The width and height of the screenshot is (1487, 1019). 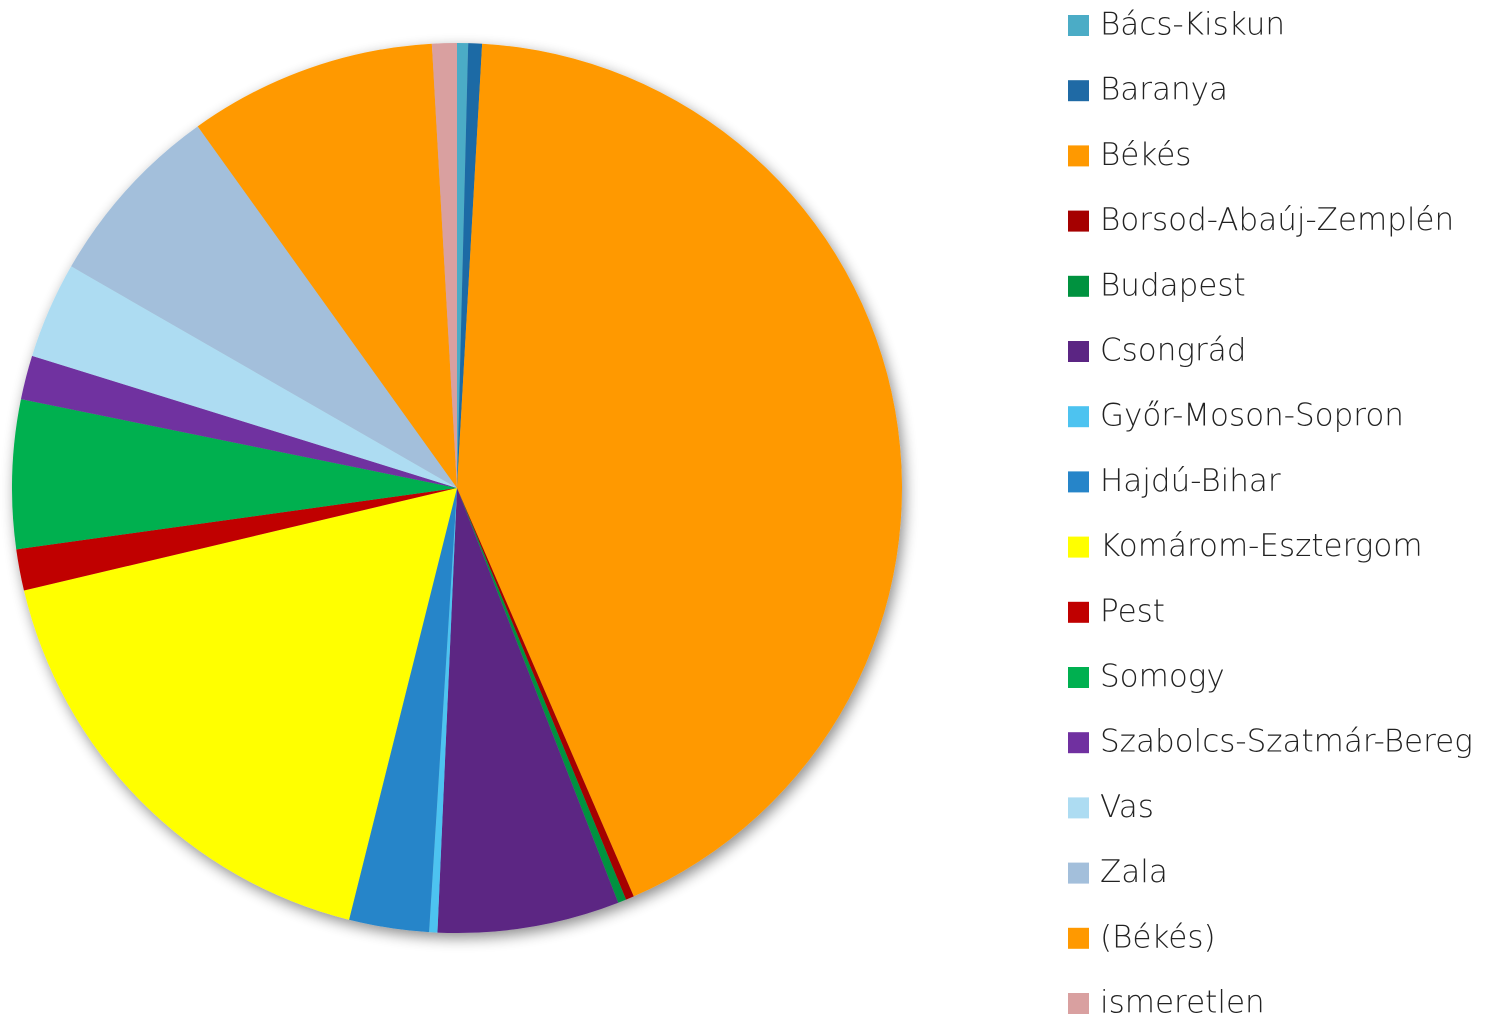 I want to click on legend-label: (Békés), so click(x=1158, y=937).